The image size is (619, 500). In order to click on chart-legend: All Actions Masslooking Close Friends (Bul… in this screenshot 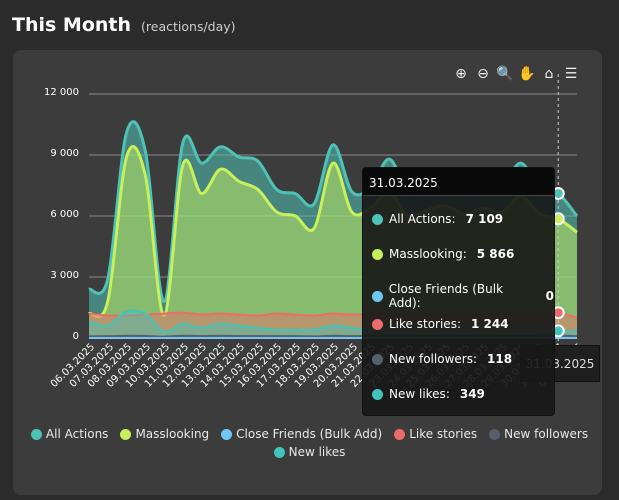, I will do `click(309, 443)`.